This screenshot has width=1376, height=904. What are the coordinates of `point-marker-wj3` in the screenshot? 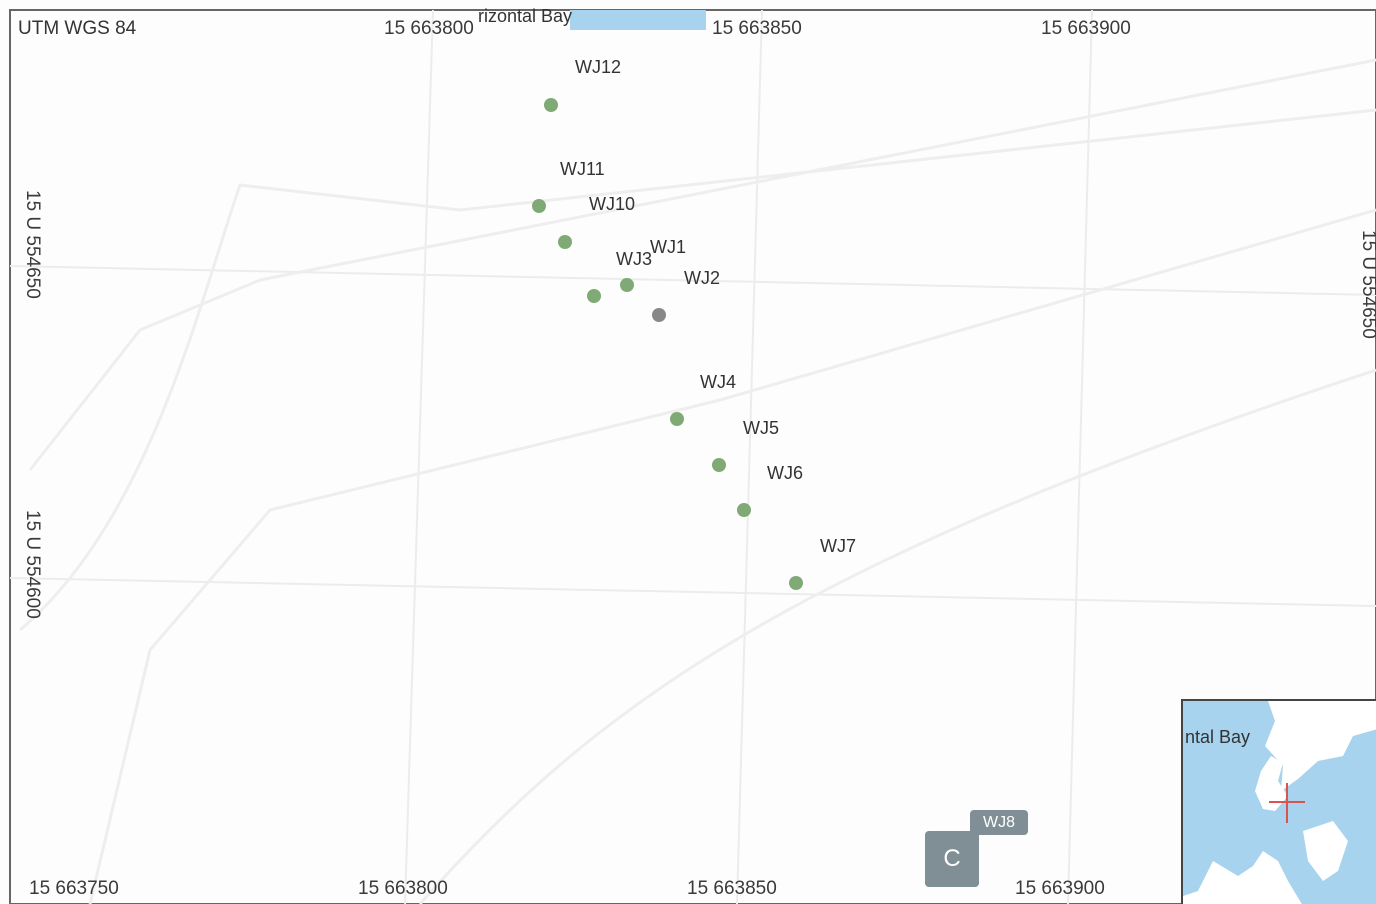 It's located at (594, 296).